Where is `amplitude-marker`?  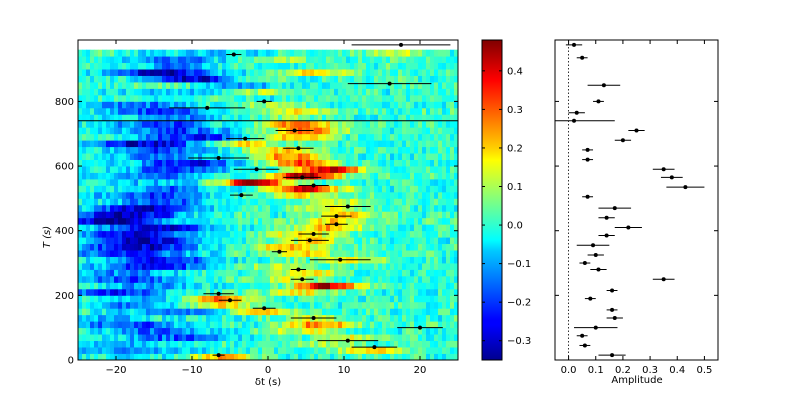
amplitude-marker is located at coordinates (685, 187).